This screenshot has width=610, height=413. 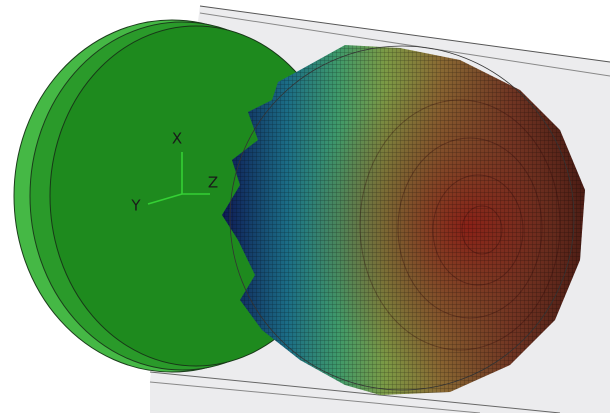 I want to click on z-label: Z, so click(x=213, y=183).